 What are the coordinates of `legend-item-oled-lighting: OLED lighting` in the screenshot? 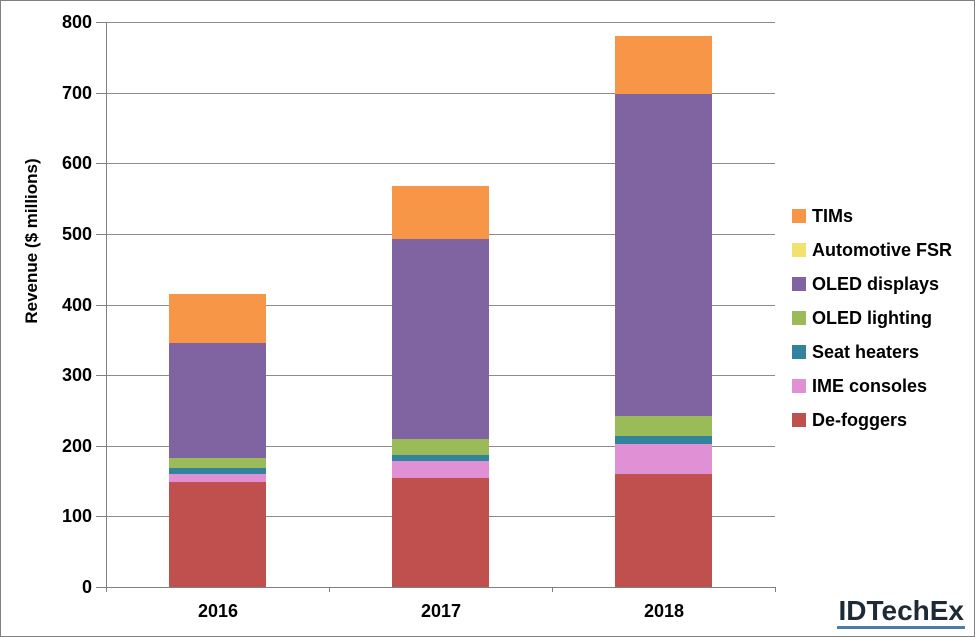 It's located at (872, 318).